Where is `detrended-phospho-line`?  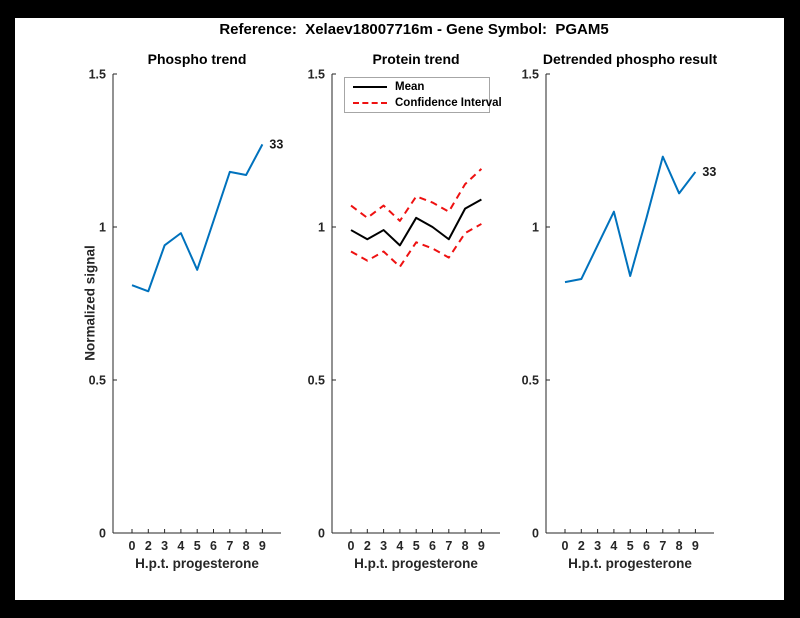
detrended-phospho-line is located at coordinates (630, 219).